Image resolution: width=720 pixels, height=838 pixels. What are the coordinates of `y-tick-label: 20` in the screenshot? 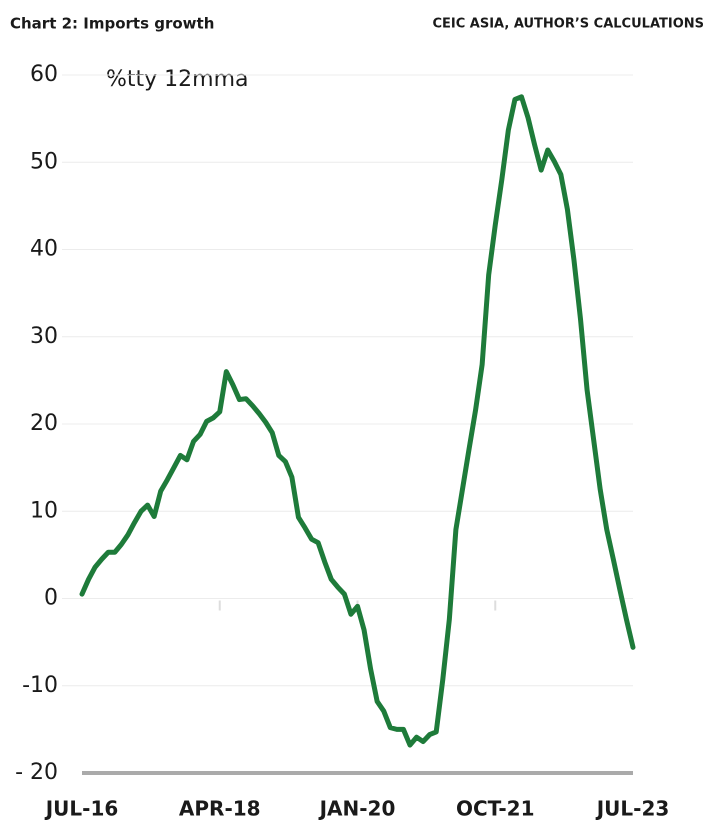 It's located at (44, 423).